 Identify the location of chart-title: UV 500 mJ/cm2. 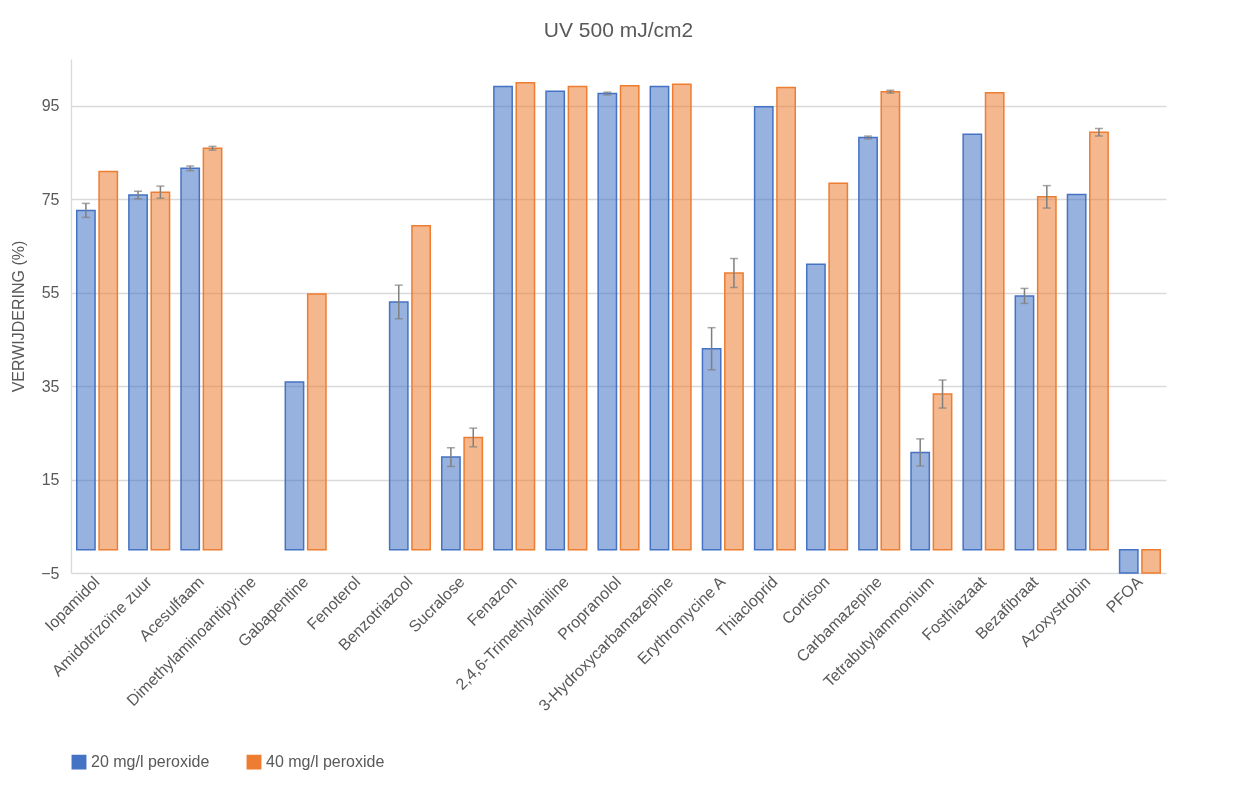
(618, 29).